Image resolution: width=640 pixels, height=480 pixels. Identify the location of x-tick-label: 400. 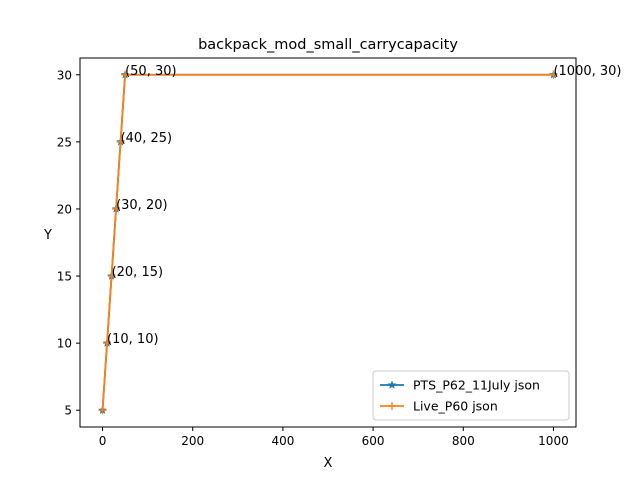
(282, 441).